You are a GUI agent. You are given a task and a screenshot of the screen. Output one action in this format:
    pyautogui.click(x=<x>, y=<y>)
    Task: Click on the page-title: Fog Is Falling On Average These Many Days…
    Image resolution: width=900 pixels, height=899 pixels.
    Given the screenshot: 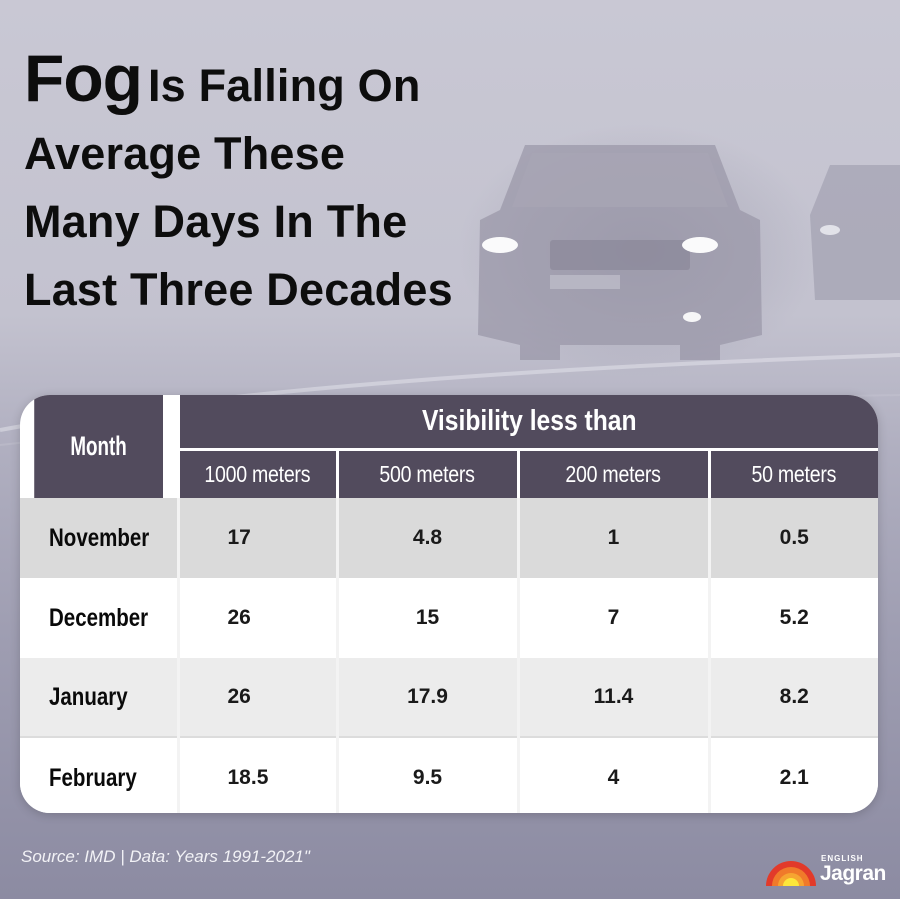 What is the action you would take?
    pyautogui.click(x=238, y=184)
    